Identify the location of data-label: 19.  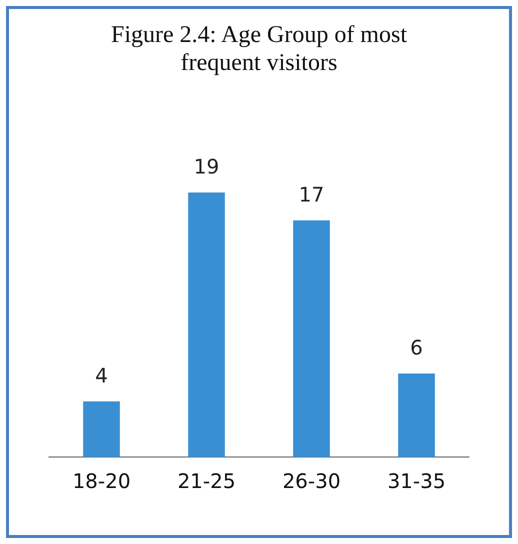
(207, 166).